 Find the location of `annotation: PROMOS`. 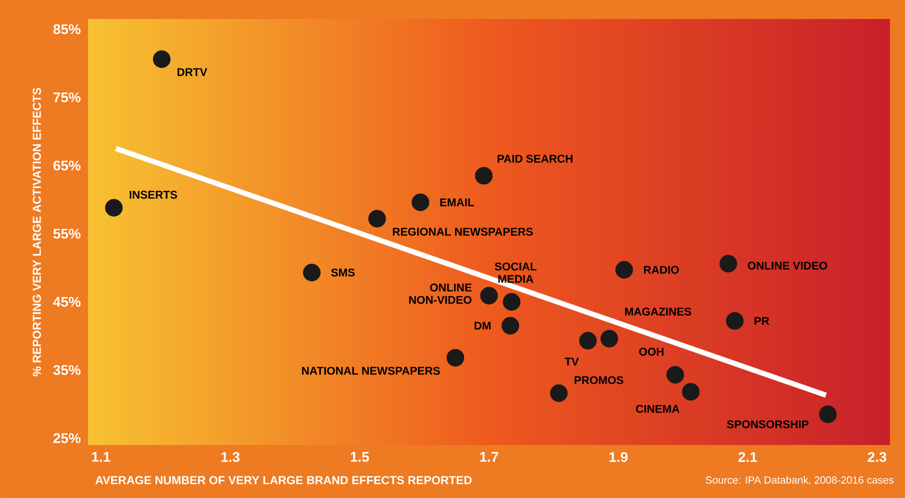

annotation: PROMOS is located at coordinates (599, 380).